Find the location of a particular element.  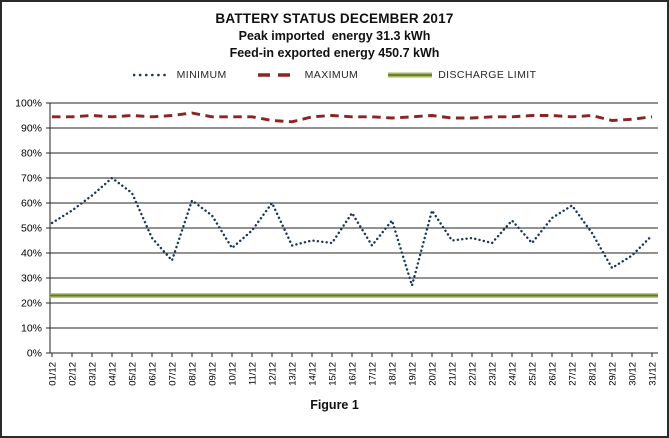

x-tick-label: 25/12 is located at coordinates (533, 374).